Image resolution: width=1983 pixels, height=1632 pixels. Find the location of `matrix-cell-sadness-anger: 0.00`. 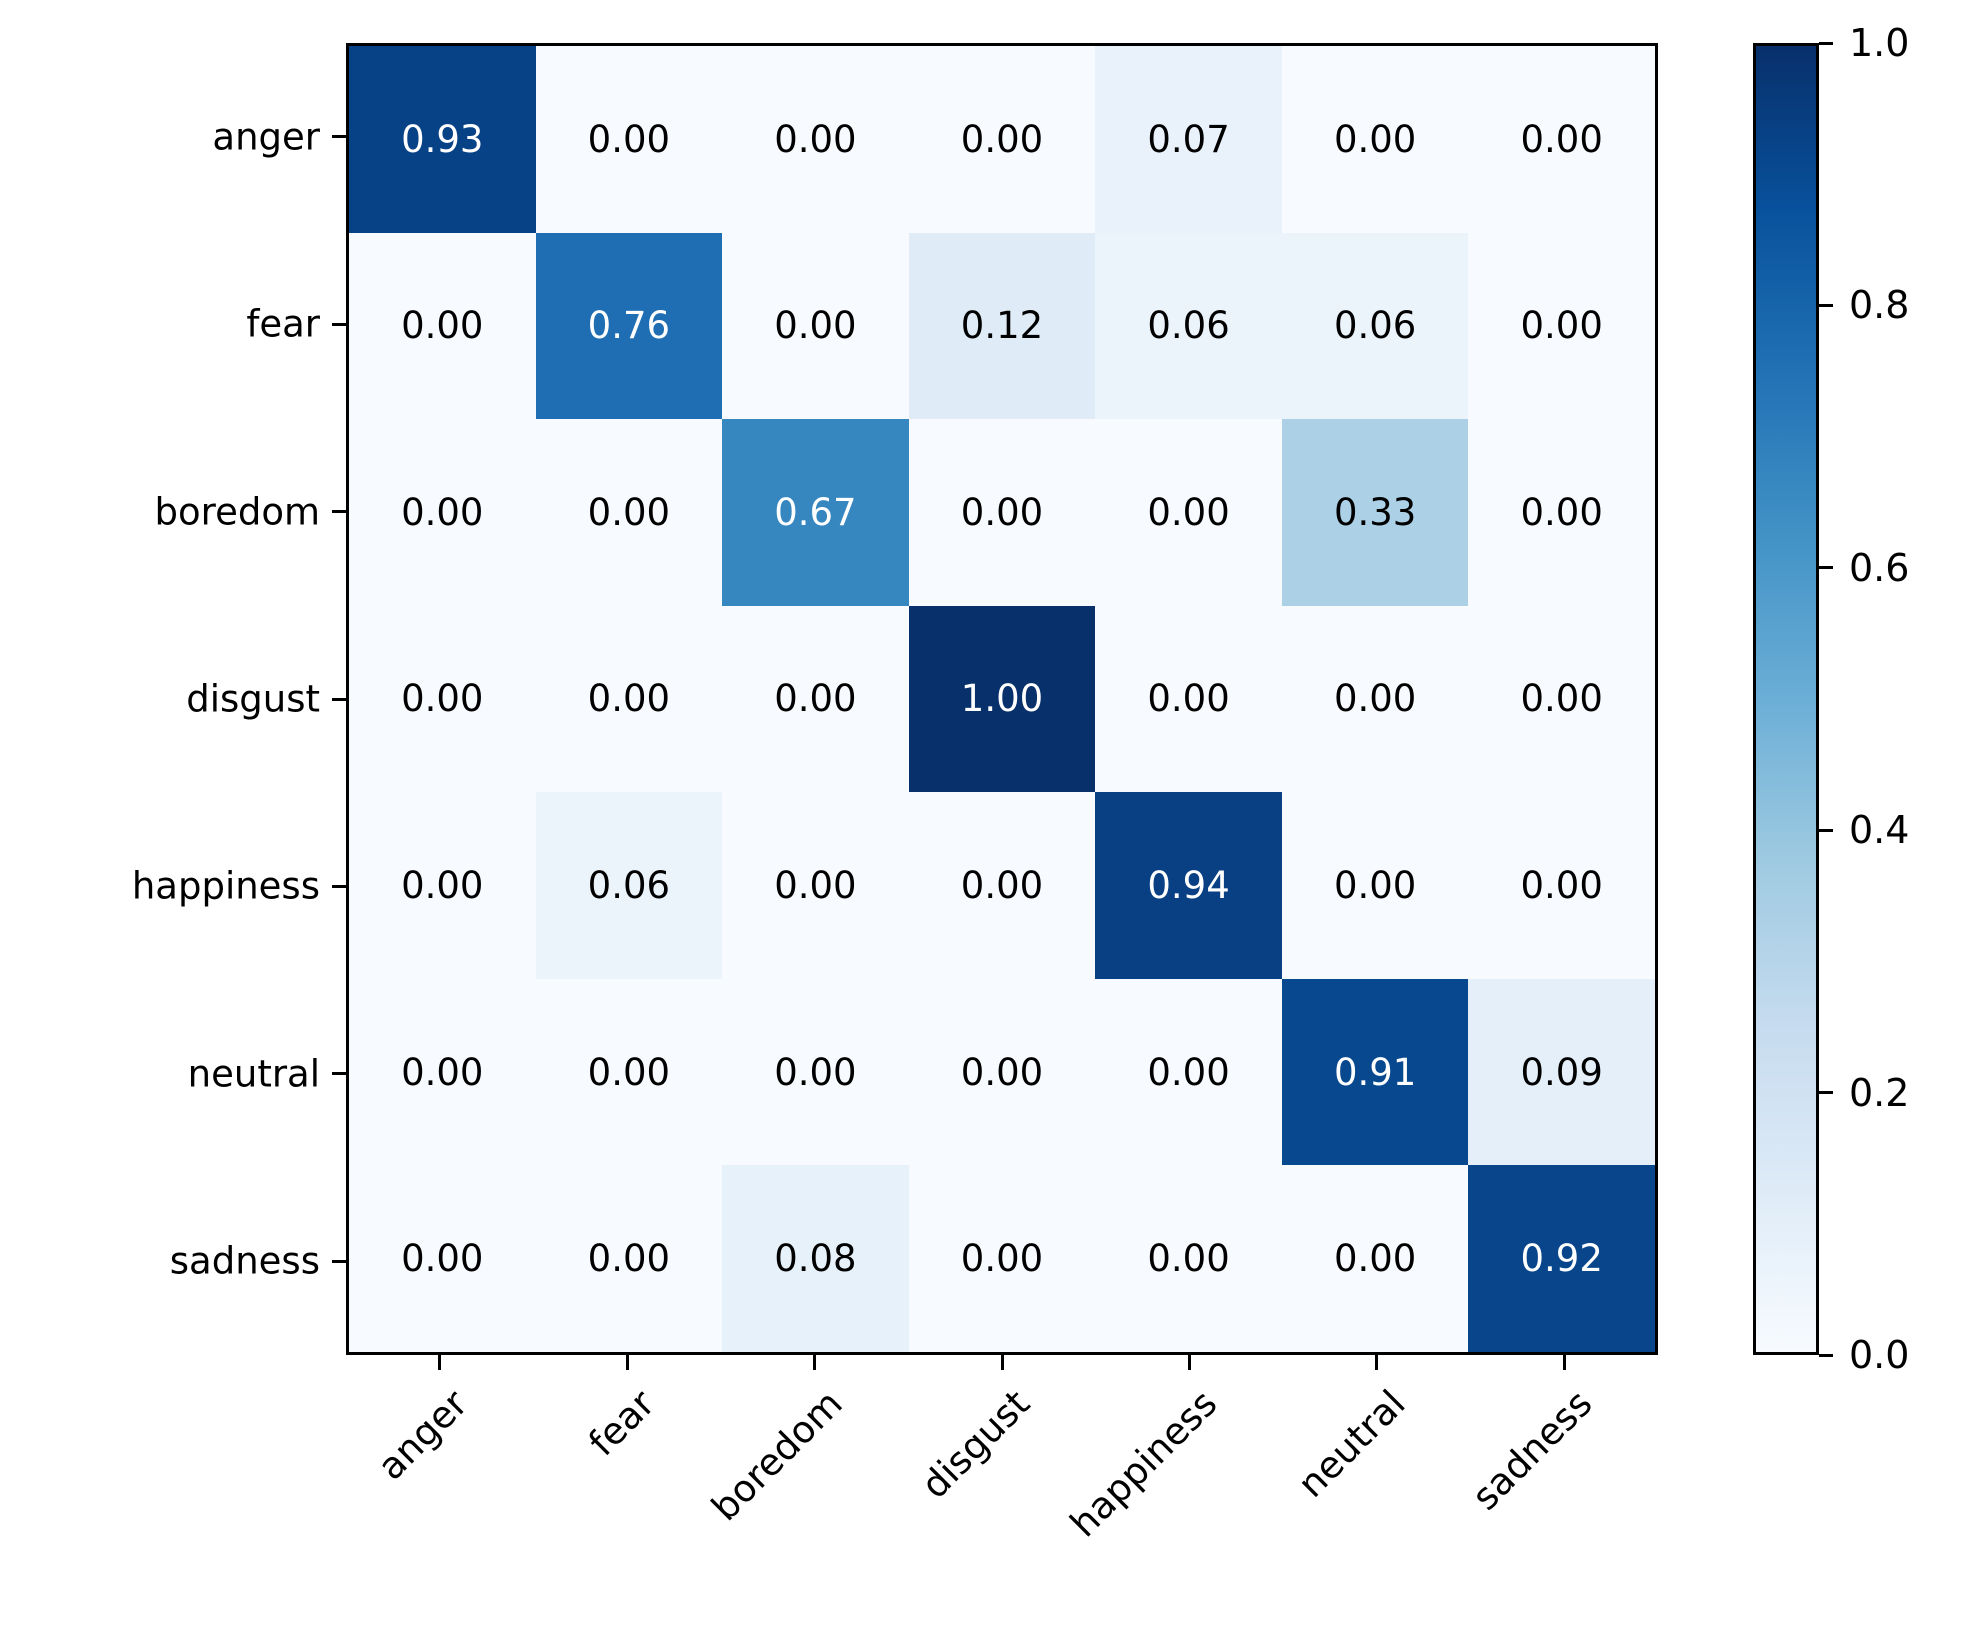

matrix-cell-sadness-anger: 0.00 is located at coordinates (442, 1258).